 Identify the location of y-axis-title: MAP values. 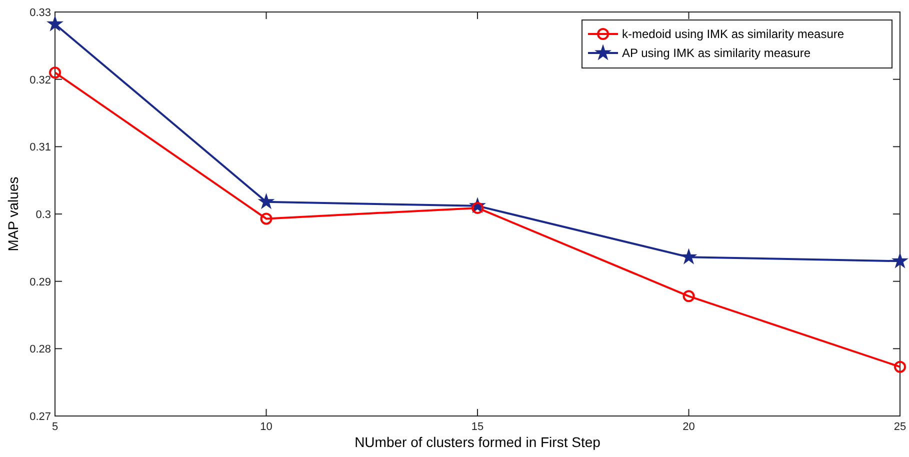
(13, 214).